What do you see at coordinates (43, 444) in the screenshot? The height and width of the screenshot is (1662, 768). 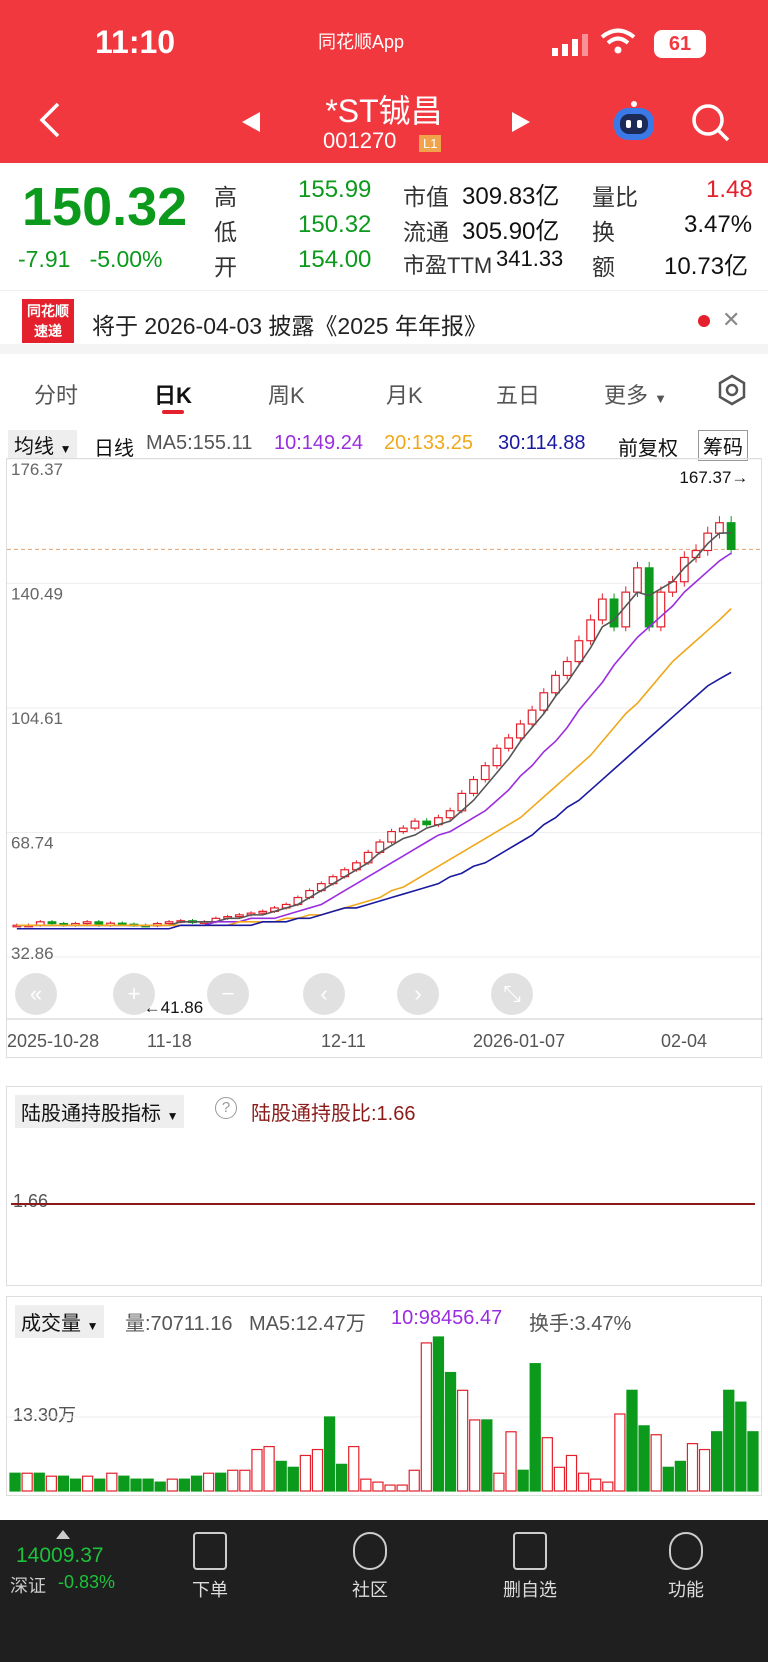 I see `ma-selector: 均线 ▼` at bounding box center [43, 444].